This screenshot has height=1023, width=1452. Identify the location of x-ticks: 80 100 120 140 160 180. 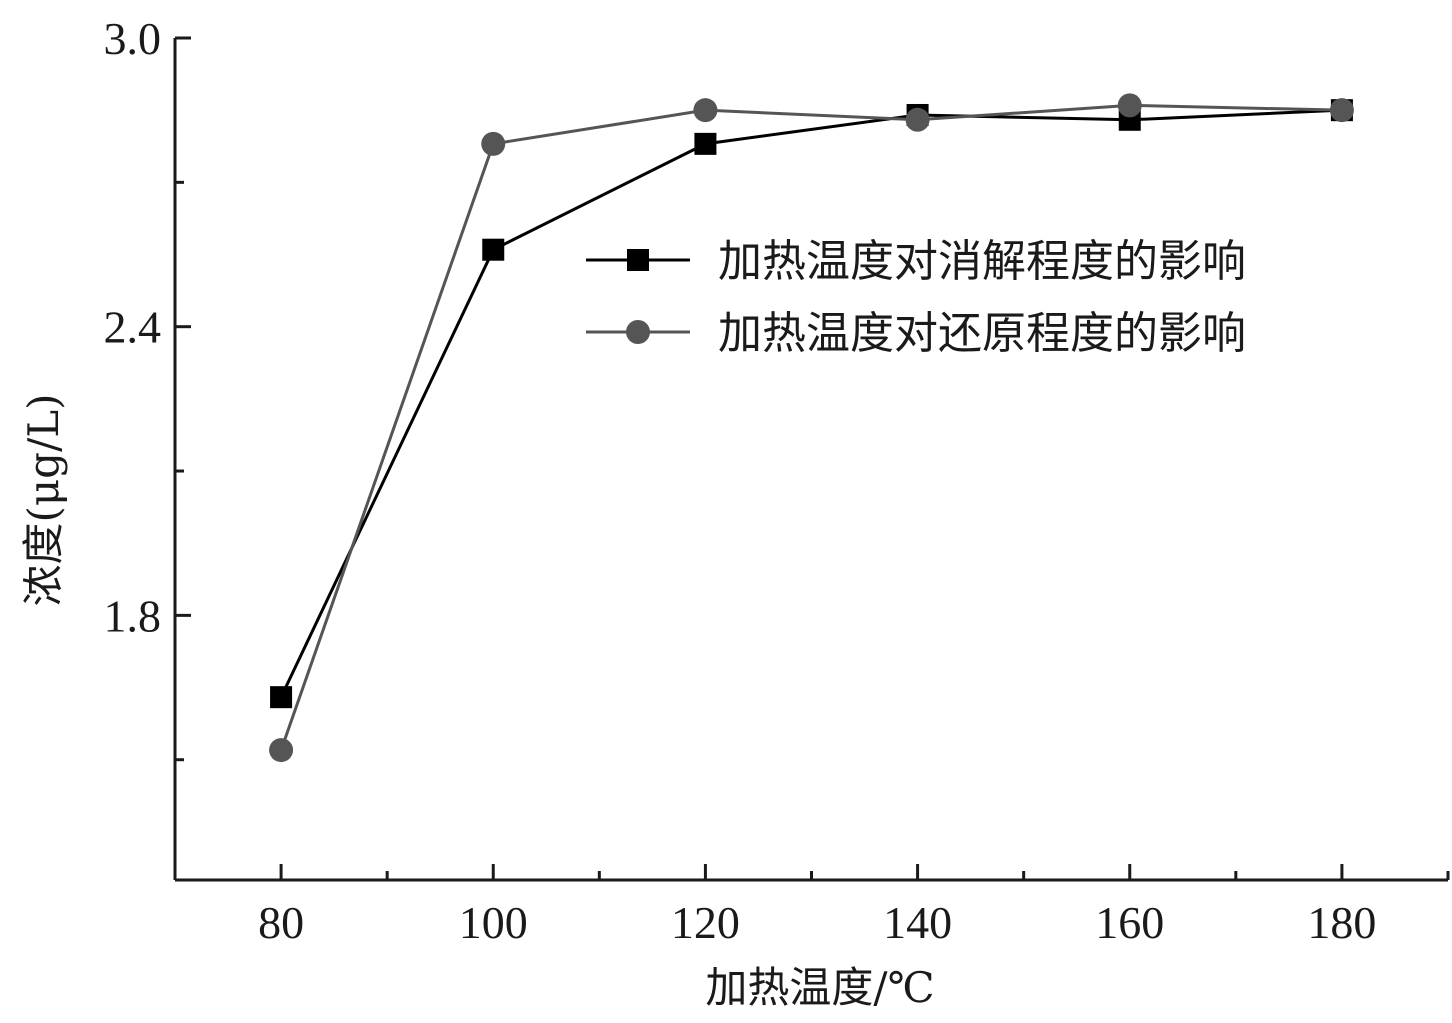
(811, 906).